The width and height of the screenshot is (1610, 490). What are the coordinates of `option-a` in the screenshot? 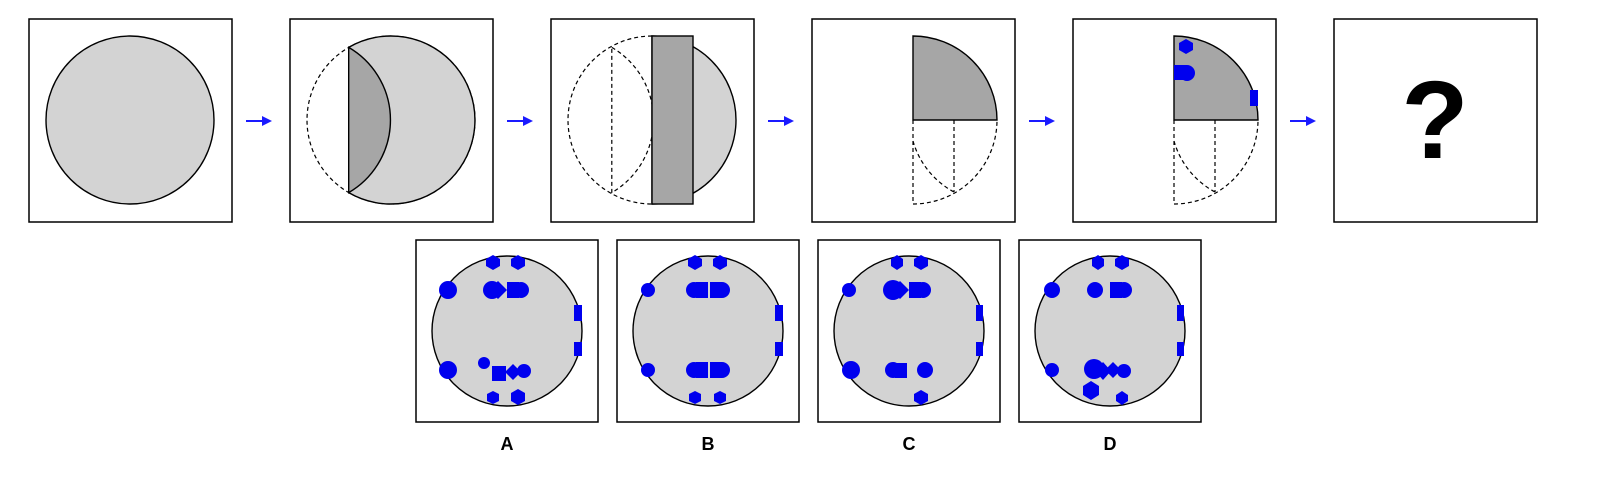 It's located at (507, 331).